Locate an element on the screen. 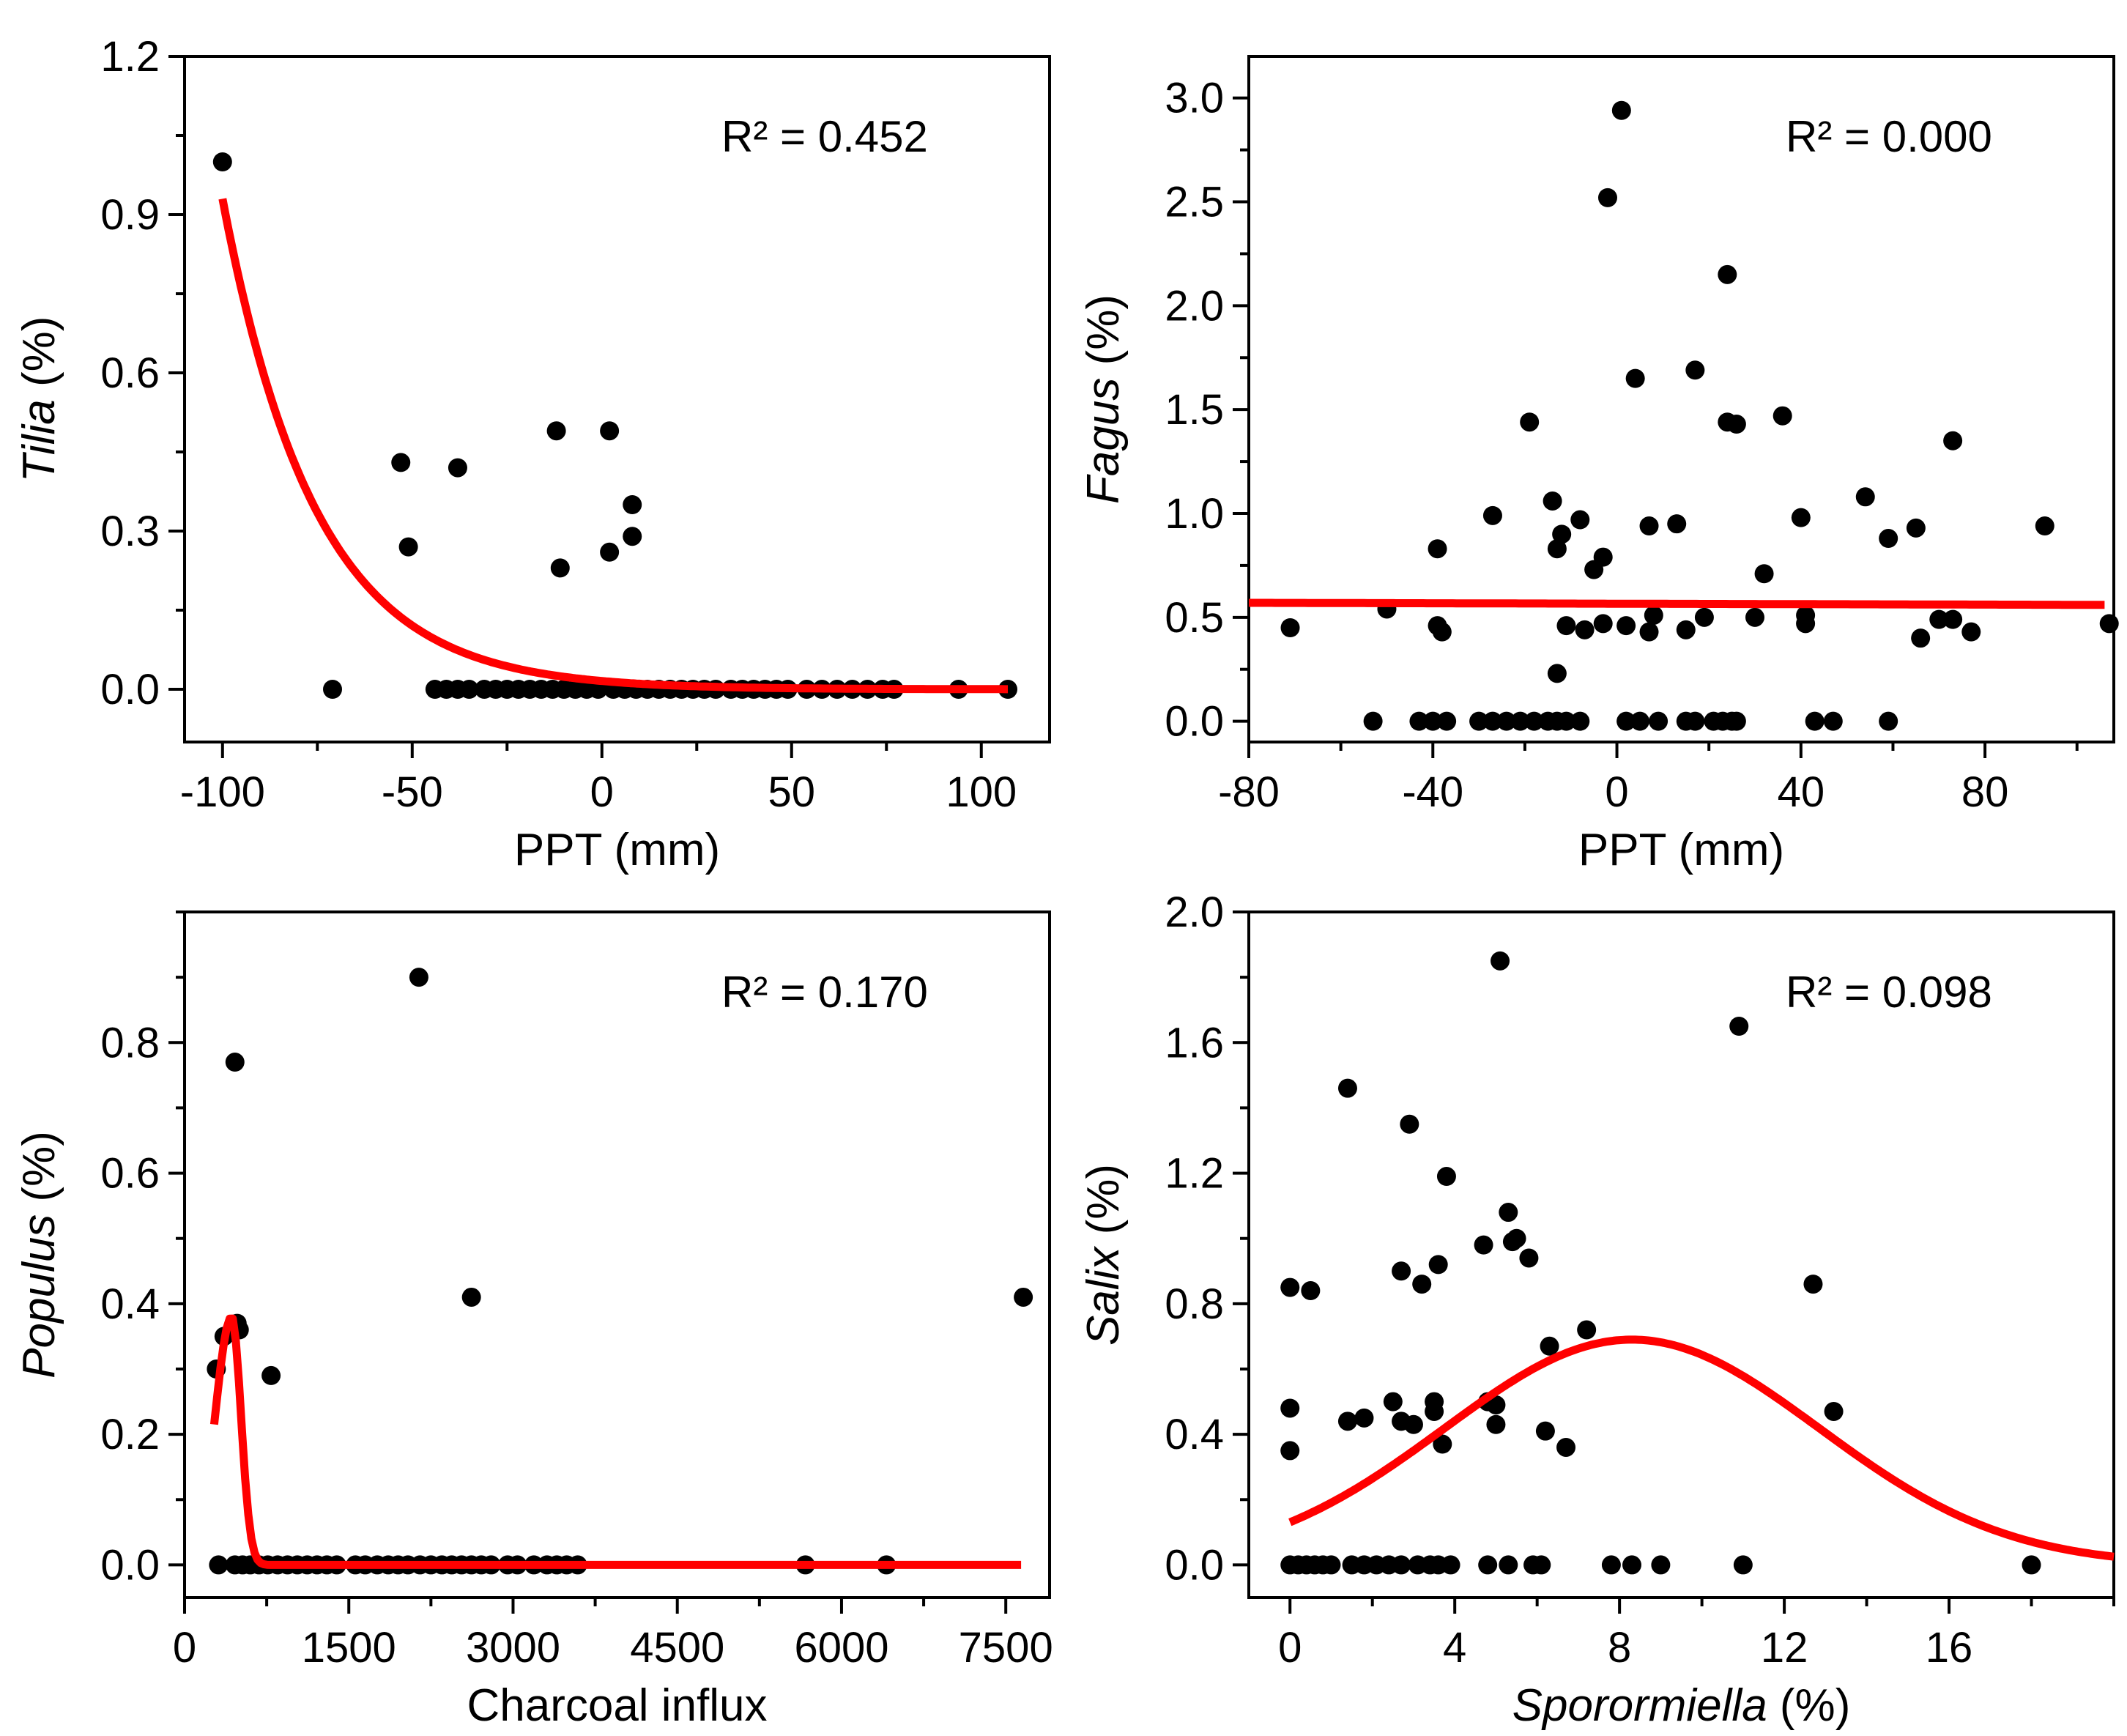 The image size is (2127, 1736). panel-c-y-tick-label: 0.2 is located at coordinates (130, 1434).